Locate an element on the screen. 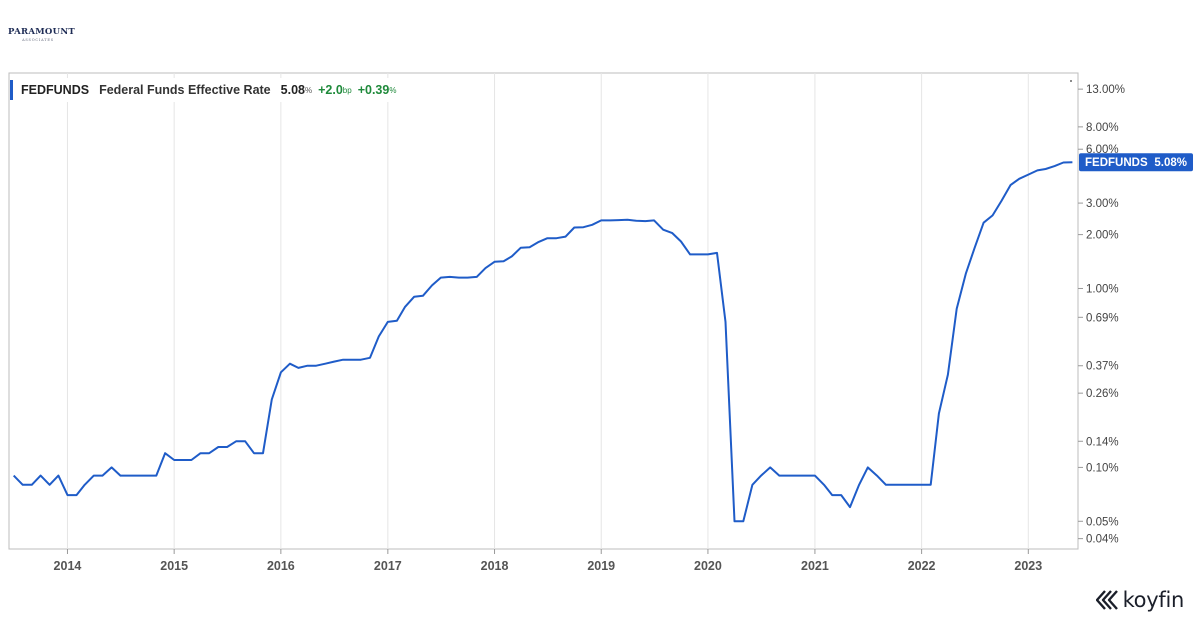  legend-change-pct-unit: % is located at coordinates (393, 90).